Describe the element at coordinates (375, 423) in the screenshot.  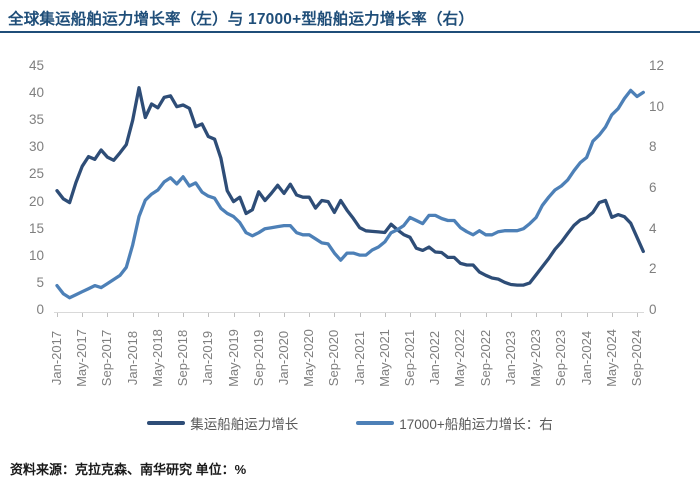
I see `legend-line-swatch-secondary` at that location.